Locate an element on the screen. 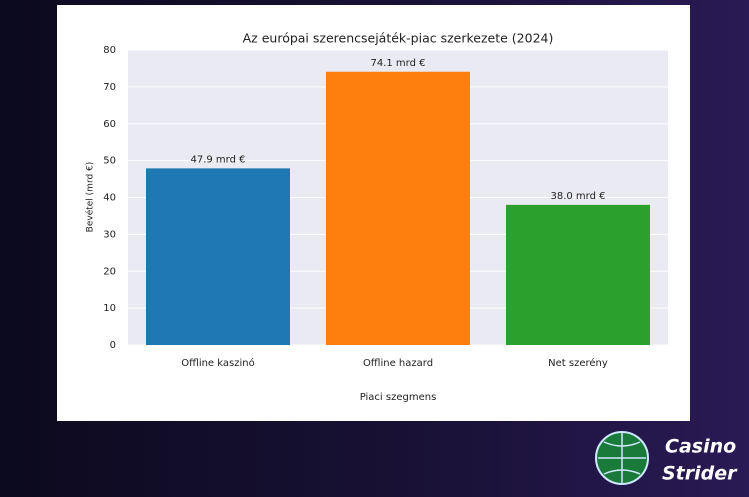  x-axis-label: Piaci szegmens is located at coordinates (398, 397).